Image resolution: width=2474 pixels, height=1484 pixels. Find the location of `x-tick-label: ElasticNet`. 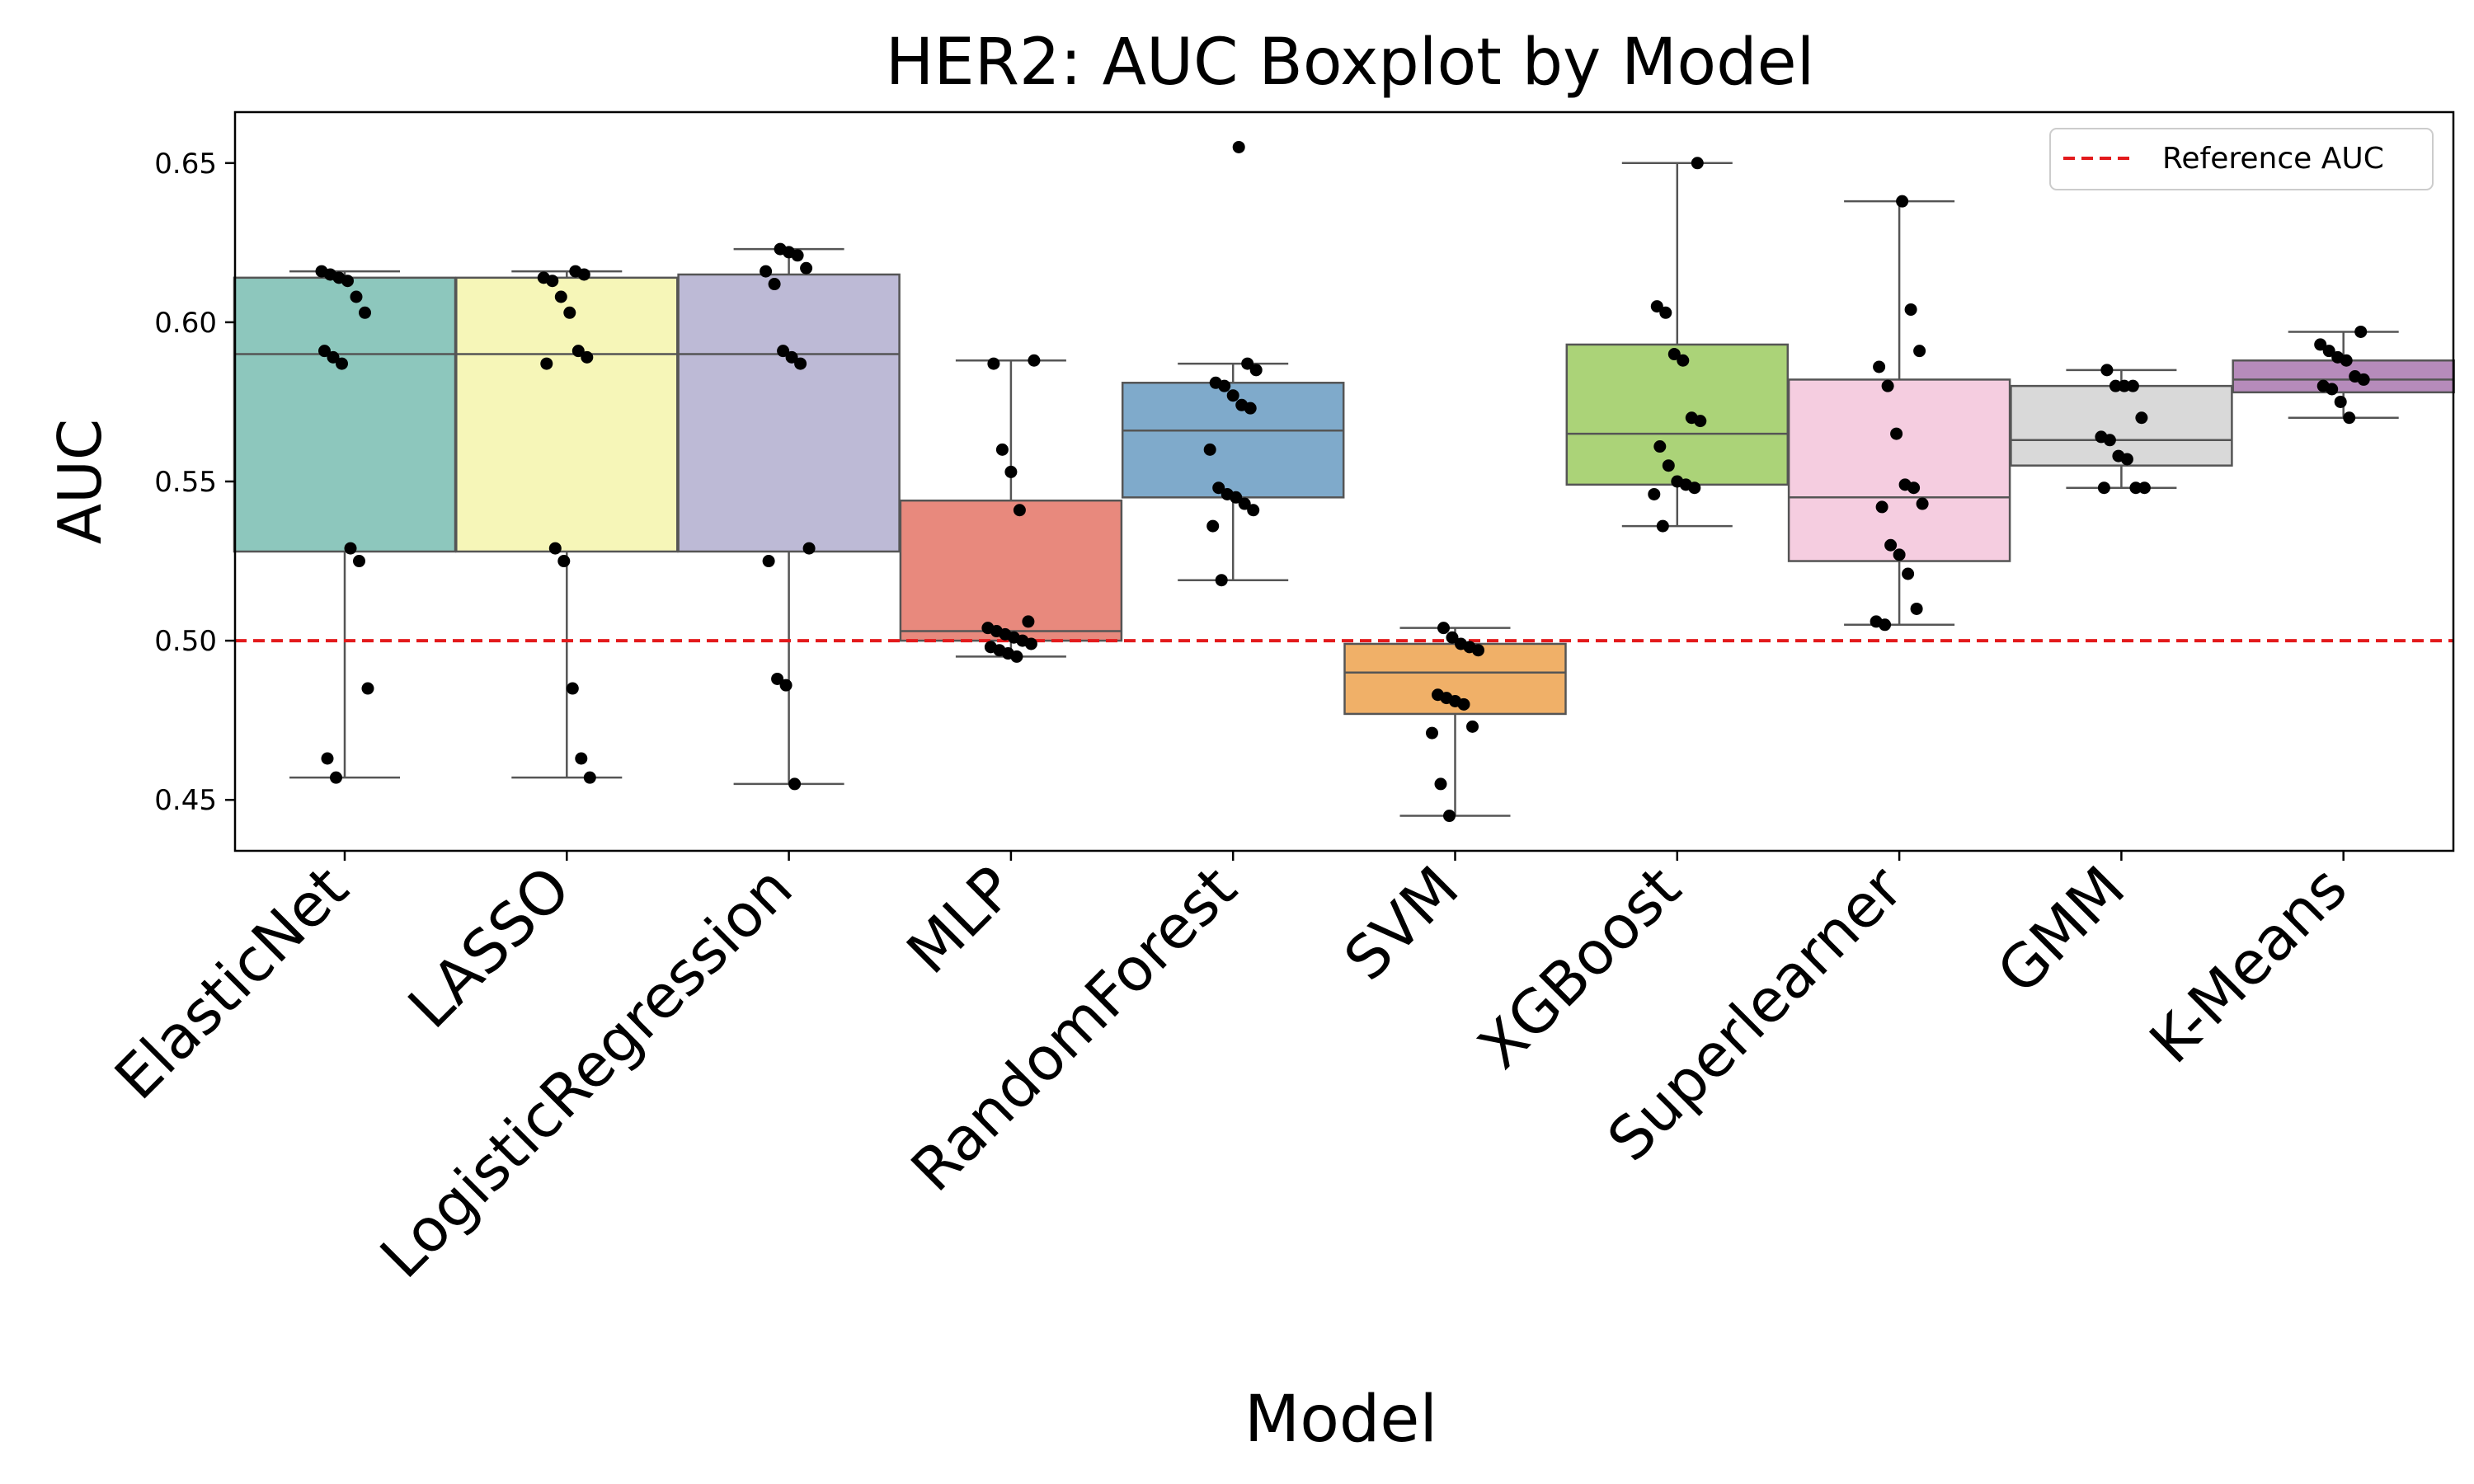

x-tick-label: ElasticNet is located at coordinates (231, 983).